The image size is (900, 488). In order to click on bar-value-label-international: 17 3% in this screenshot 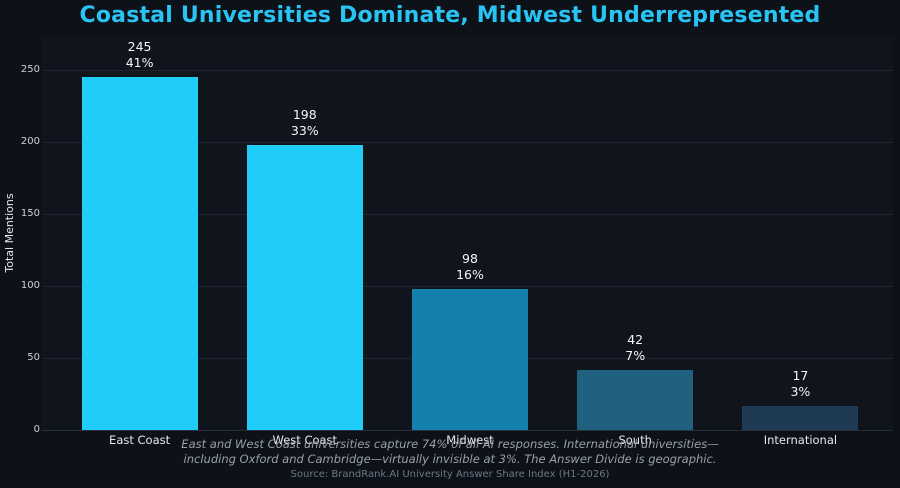, I will do `click(800, 383)`.